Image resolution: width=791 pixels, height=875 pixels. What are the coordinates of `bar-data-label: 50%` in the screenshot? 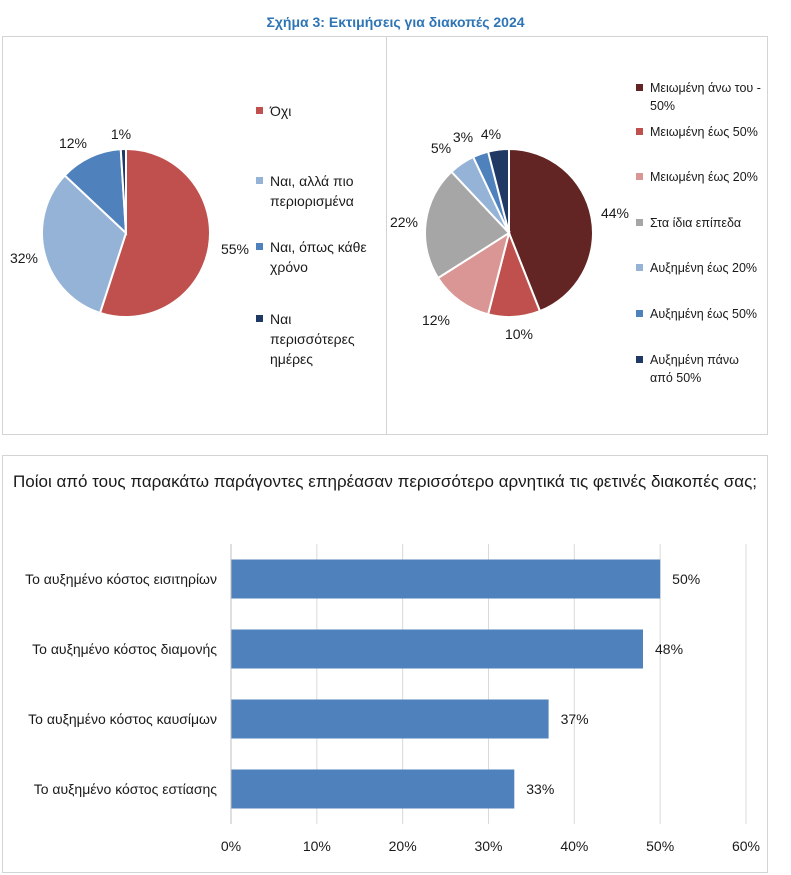 It's located at (686, 579).